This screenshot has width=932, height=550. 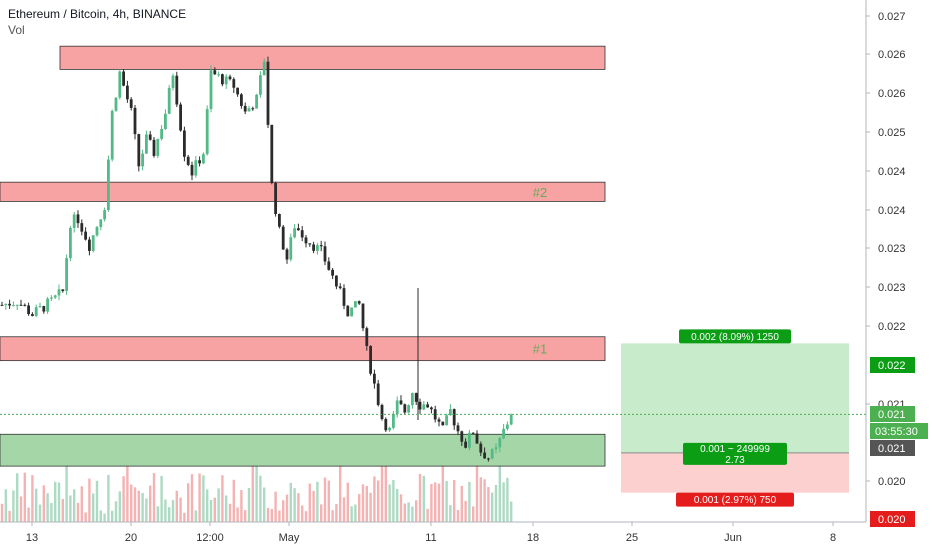 I want to click on axis-target-badge-bg, so click(x=892, y=365).